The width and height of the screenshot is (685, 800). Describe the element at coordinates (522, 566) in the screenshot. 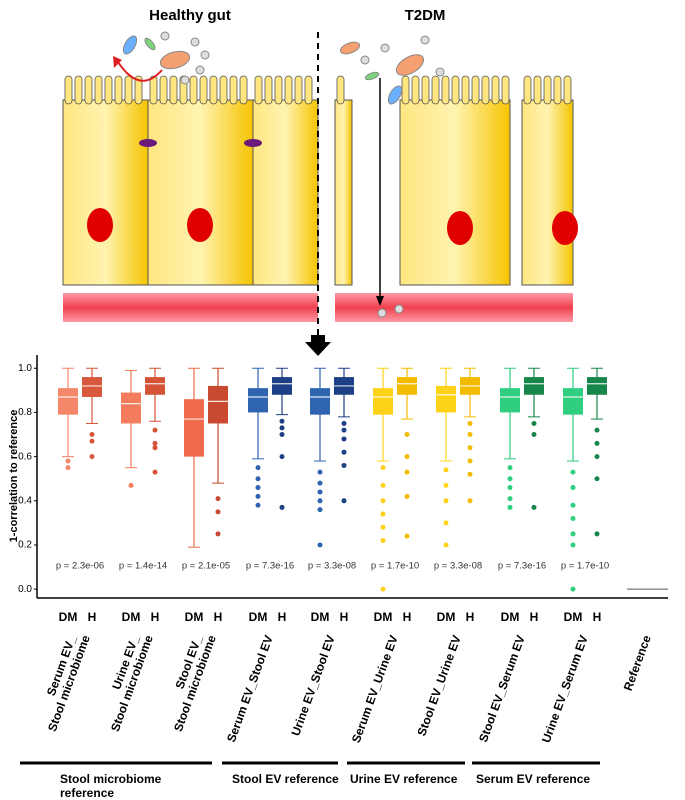

I see `p-value: p = 7.3e-16` at that location.